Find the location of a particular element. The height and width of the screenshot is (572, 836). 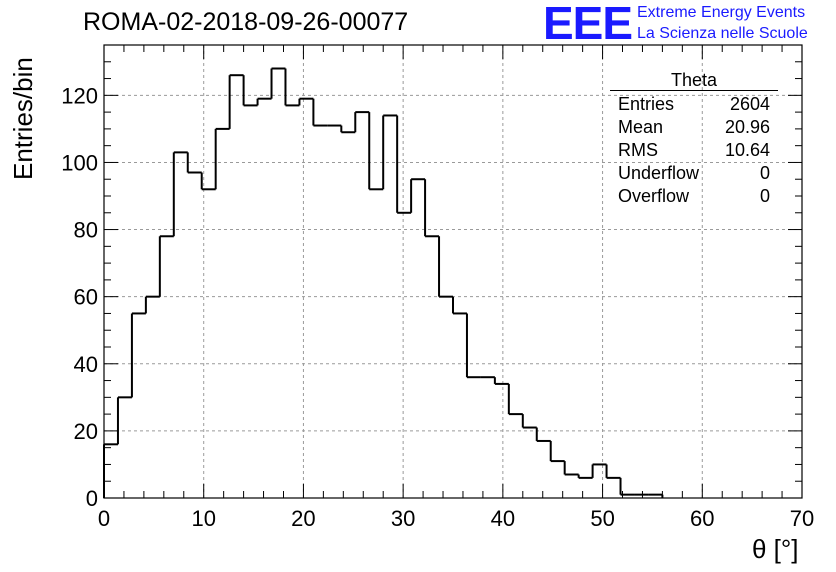

y-tick-label: 40 is located at coordinates (86, 364).